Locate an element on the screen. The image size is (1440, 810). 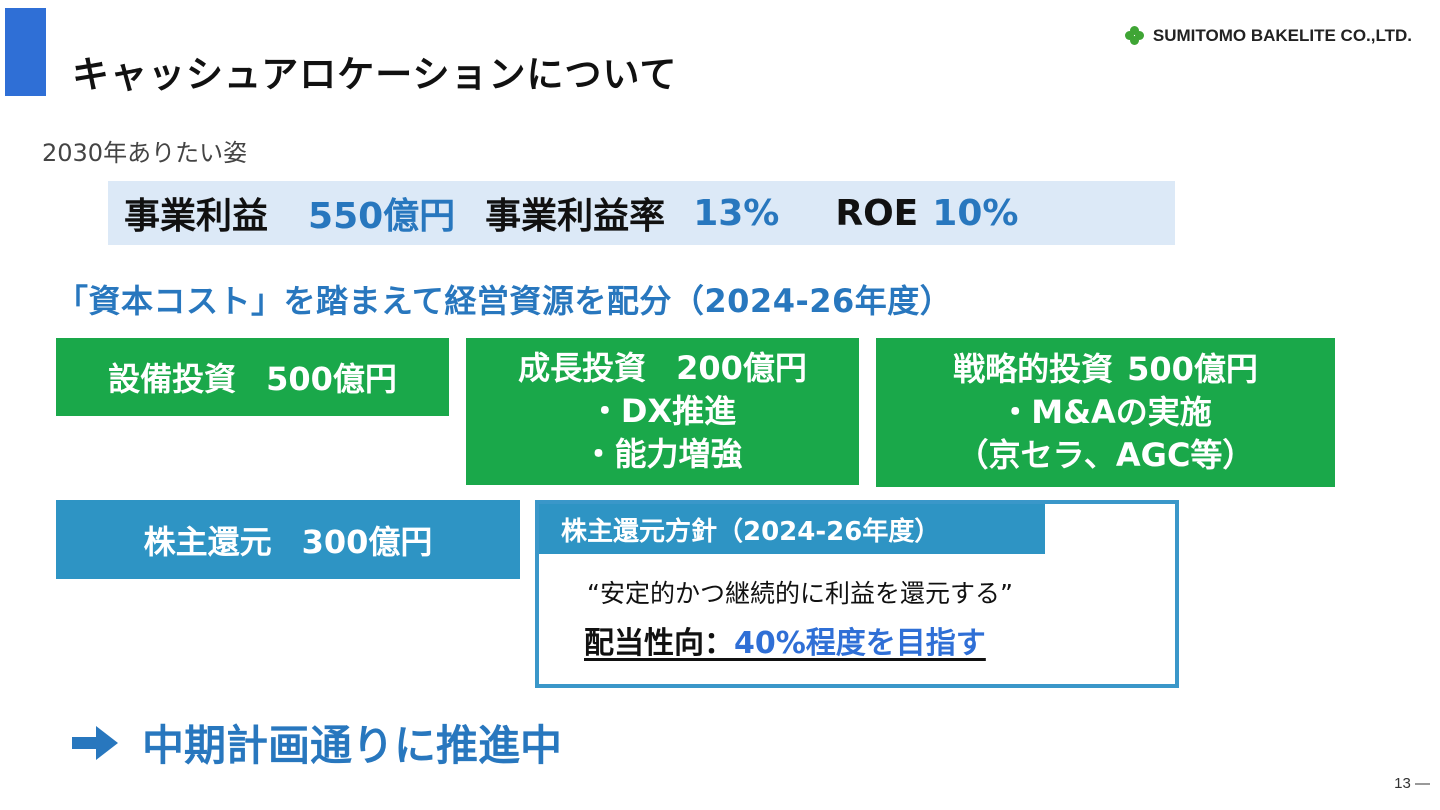
vision-subtitle: 2030年ありたい姿 is located at coordinates (145, 153).